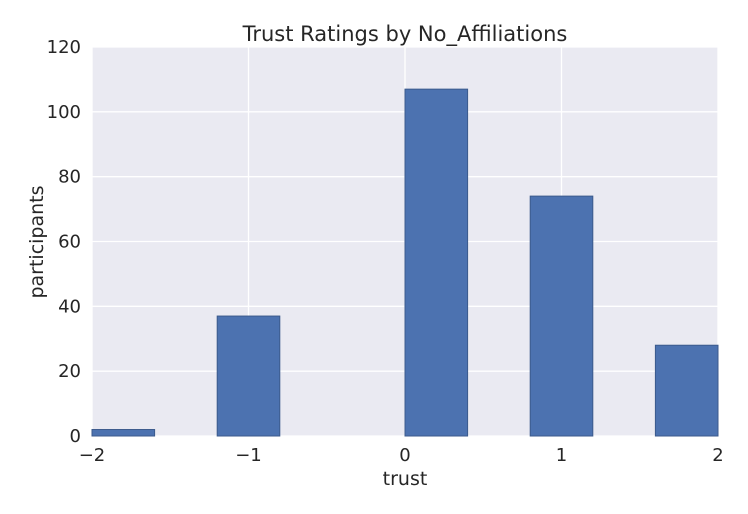 The image size is (748, 514). I want to click on x-tick-labels: −2 −1 0 1 2, so click(401, 455).